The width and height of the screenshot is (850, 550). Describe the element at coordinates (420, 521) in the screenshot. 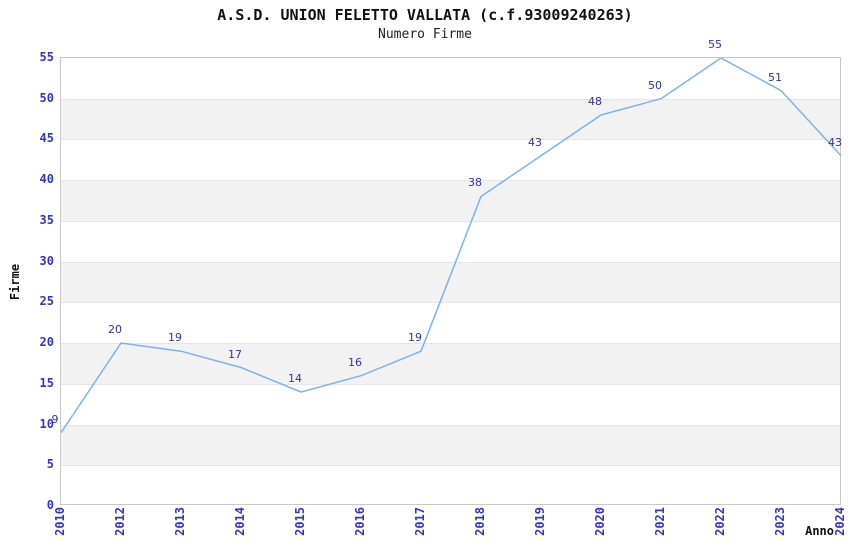

I see `x-tick-label: 2017` at that location.